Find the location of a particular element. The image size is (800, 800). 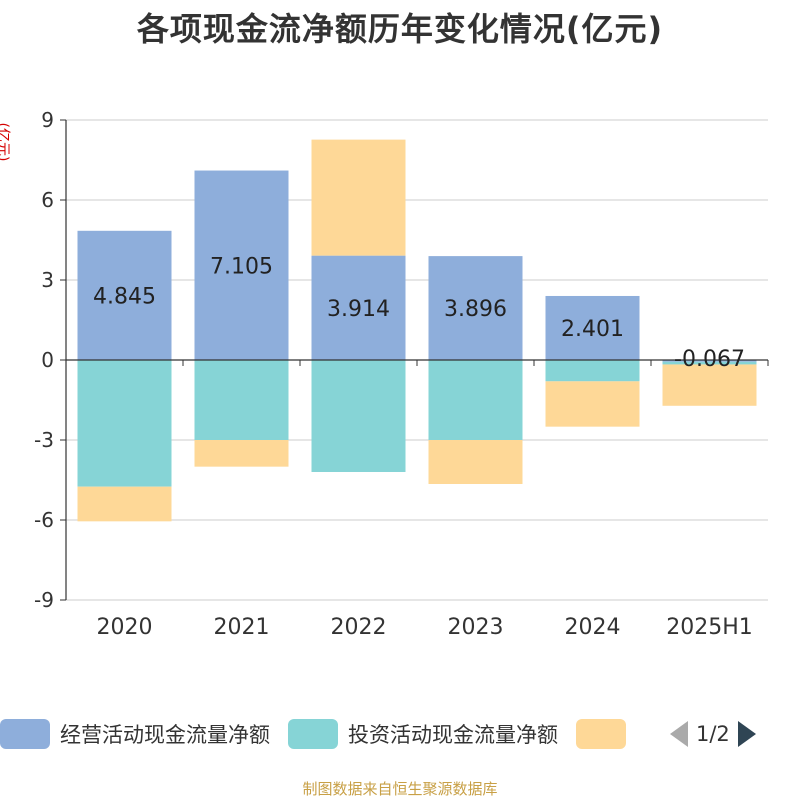

x-tick-label: 2021 is located at coordinates (242, 627).